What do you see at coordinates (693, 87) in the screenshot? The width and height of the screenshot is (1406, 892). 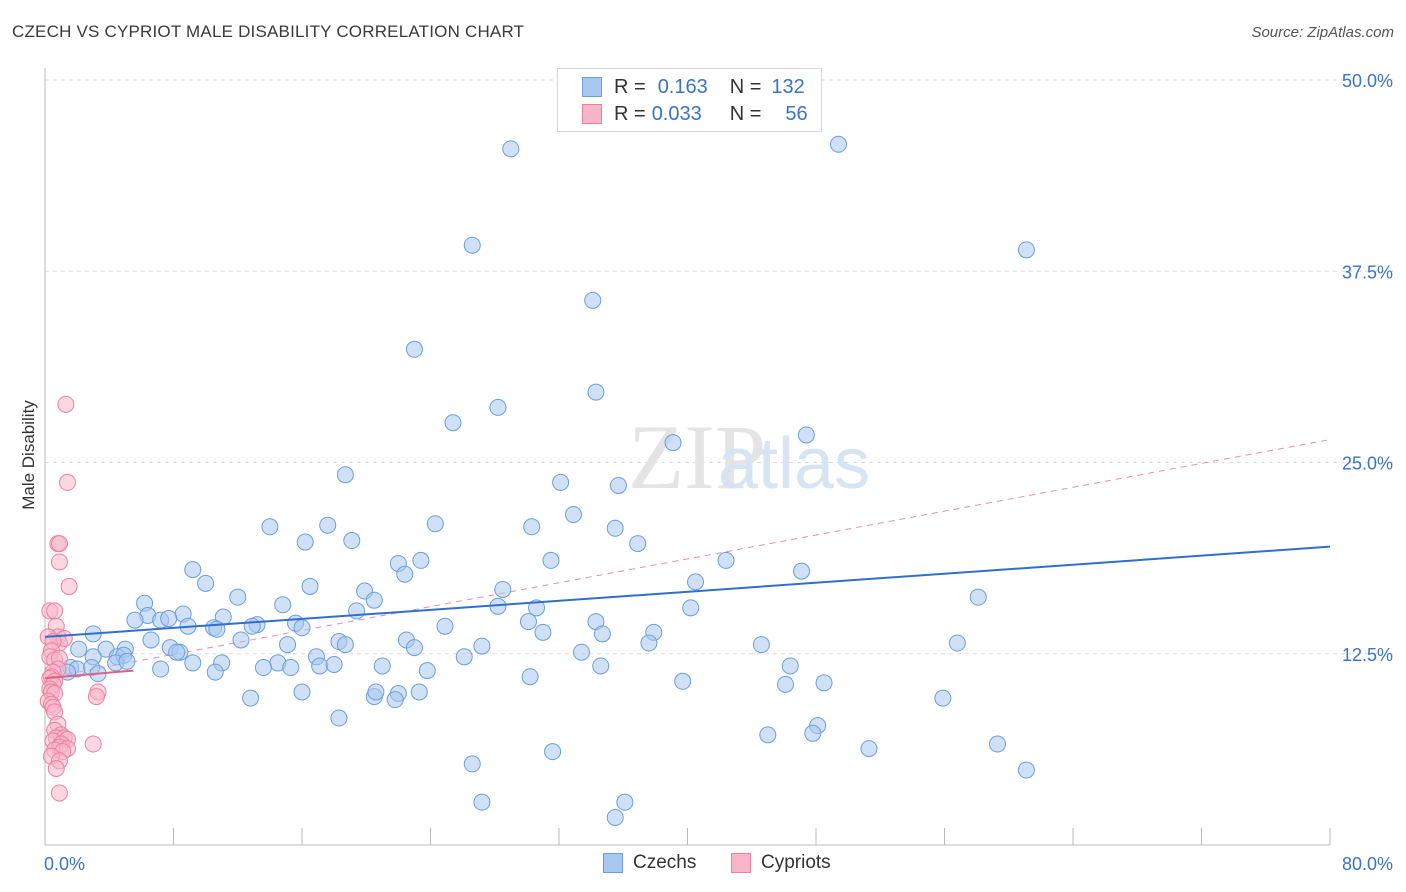 I see `legend-row-czechs: R = 0.163 N = 132` at bounding box center [693, 87].